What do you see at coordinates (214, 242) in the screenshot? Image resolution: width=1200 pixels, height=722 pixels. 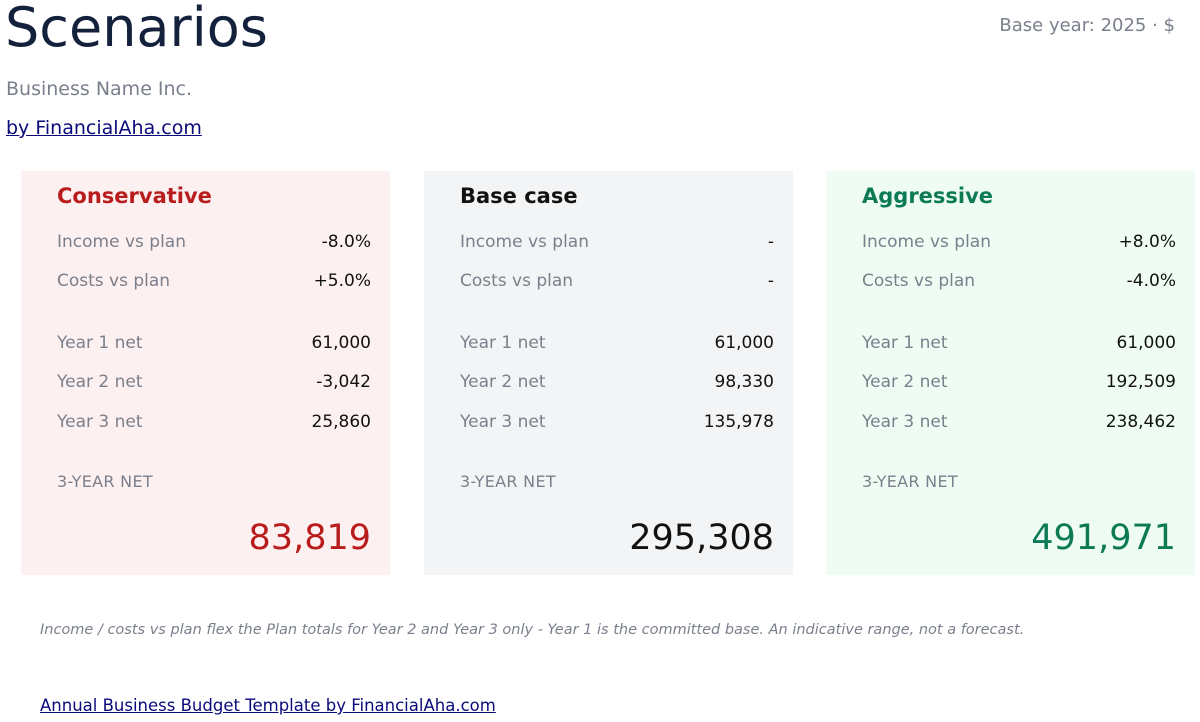 I see `income-vs-plan-row: Income vs plan -8.0%` at bounding box center [214, 242].